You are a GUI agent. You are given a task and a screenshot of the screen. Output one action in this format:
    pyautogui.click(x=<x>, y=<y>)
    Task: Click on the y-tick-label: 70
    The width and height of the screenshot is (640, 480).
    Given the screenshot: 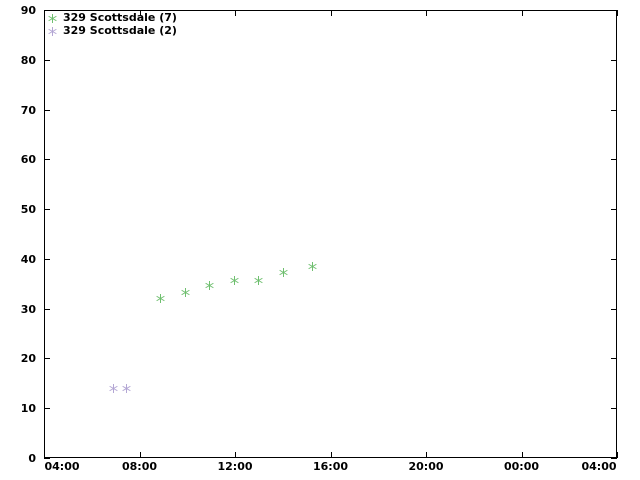 What is the action you would take?
    pyautogui.click(x=28, y=110)
    